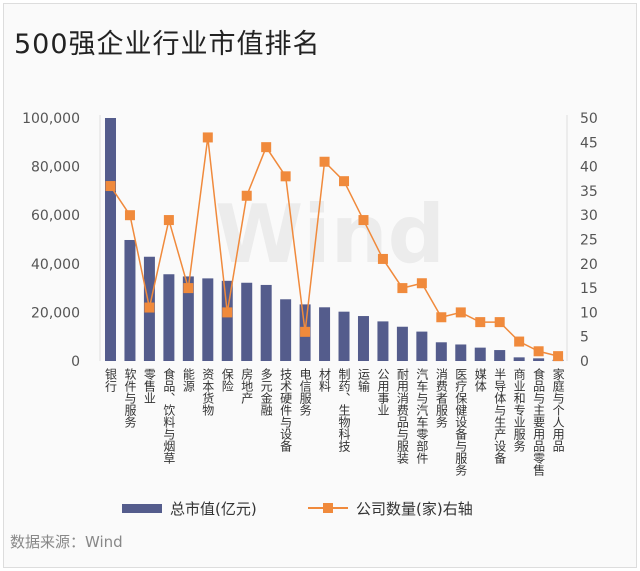  Describe the element at coordinates (584, 362) in the screenshot. I see `right-tick-label: 0` at that location.